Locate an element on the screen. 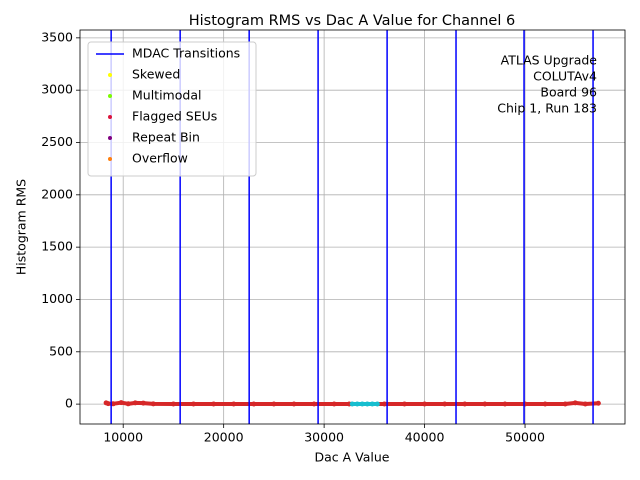  y-axis-label: Histogram RMS is located at coordinates (21, 227).